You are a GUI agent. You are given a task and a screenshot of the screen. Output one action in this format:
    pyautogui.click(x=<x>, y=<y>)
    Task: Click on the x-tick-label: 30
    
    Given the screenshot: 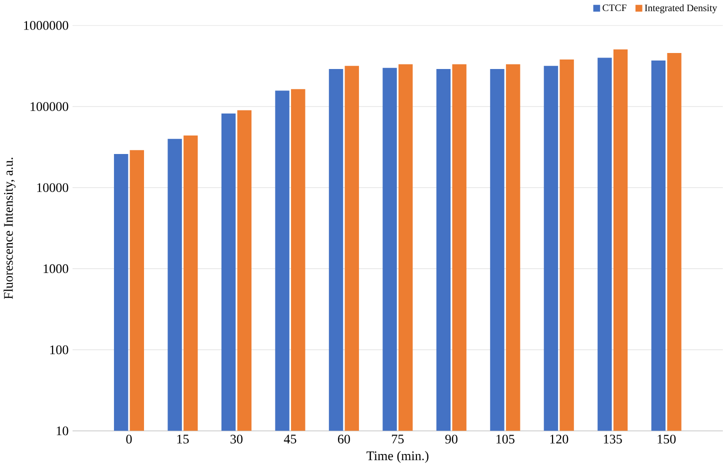 What is the action you would take?
    pyautogui.click(x=236, y=439)
    